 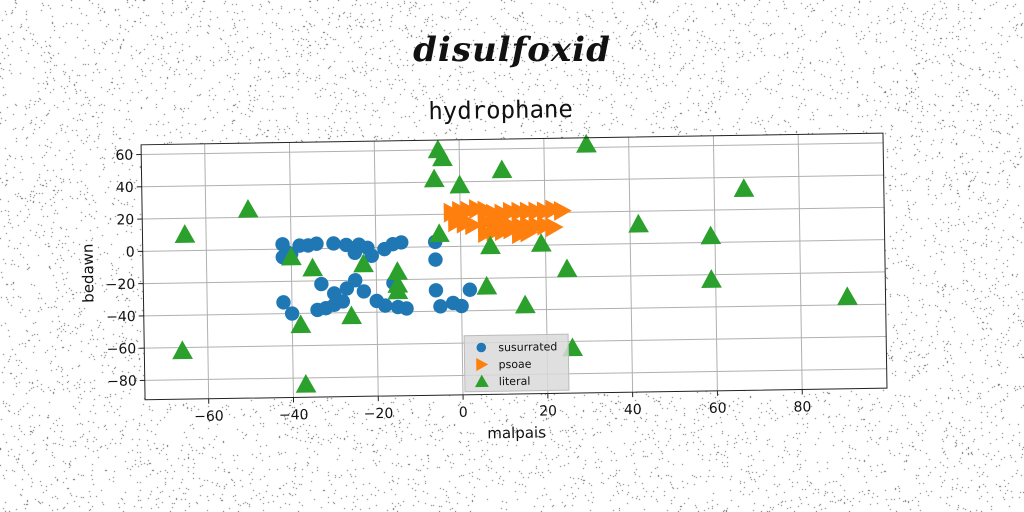 I want to click on legend: susurrated psoae literal, so click(x=516, y=363).